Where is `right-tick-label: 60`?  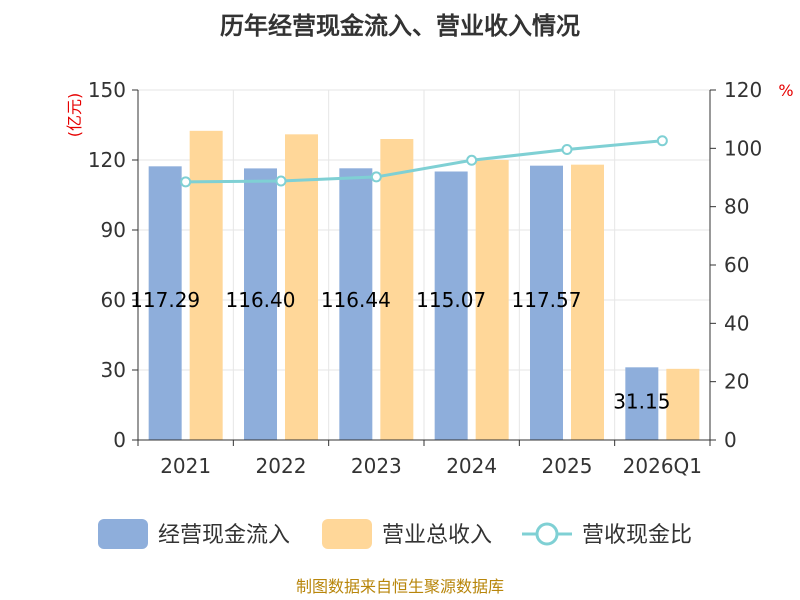
right-tick-label: 60 is located at coordinates (736, 265).